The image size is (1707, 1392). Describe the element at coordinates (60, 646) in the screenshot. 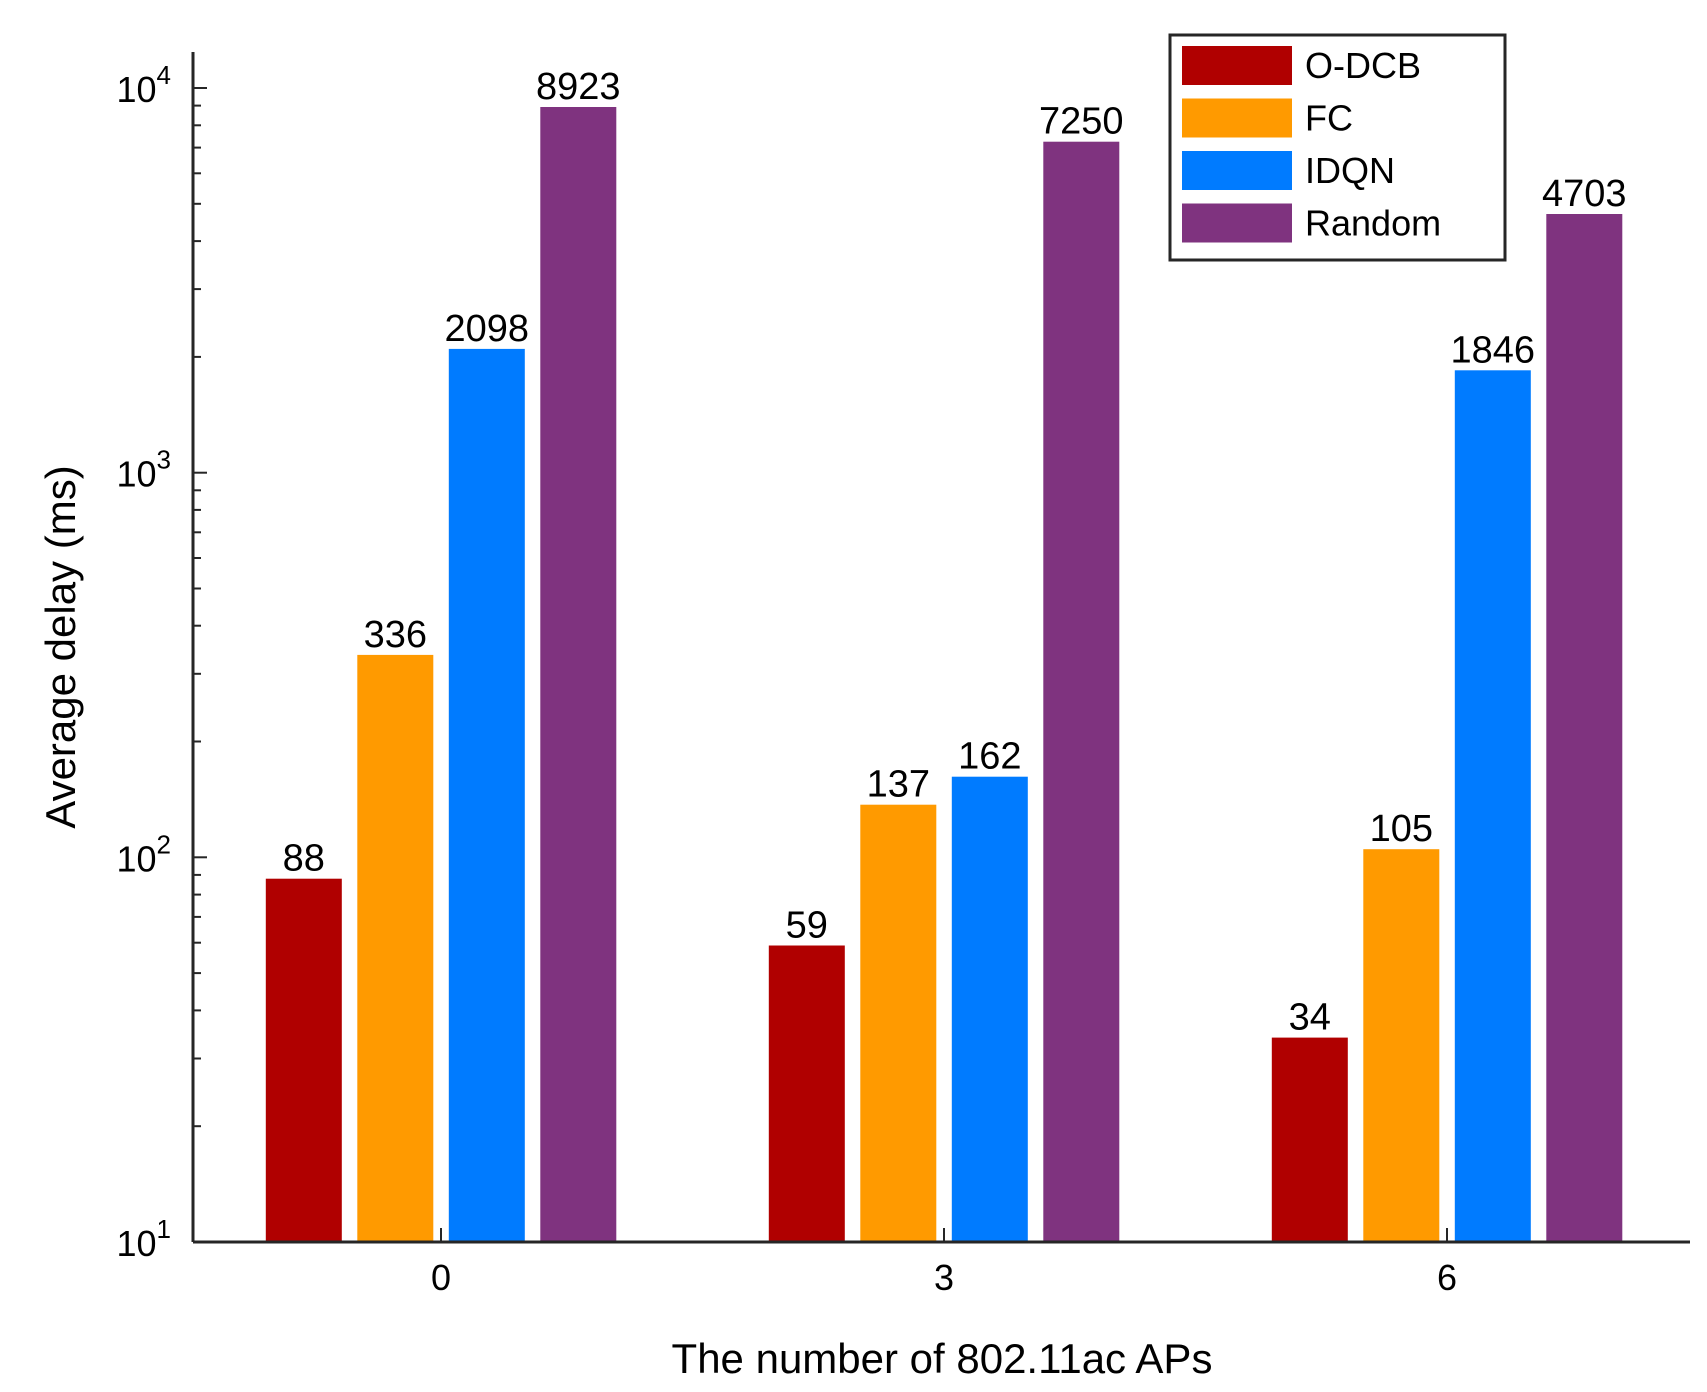

I see `y-axis-label: Average delay (ms)` at that location.